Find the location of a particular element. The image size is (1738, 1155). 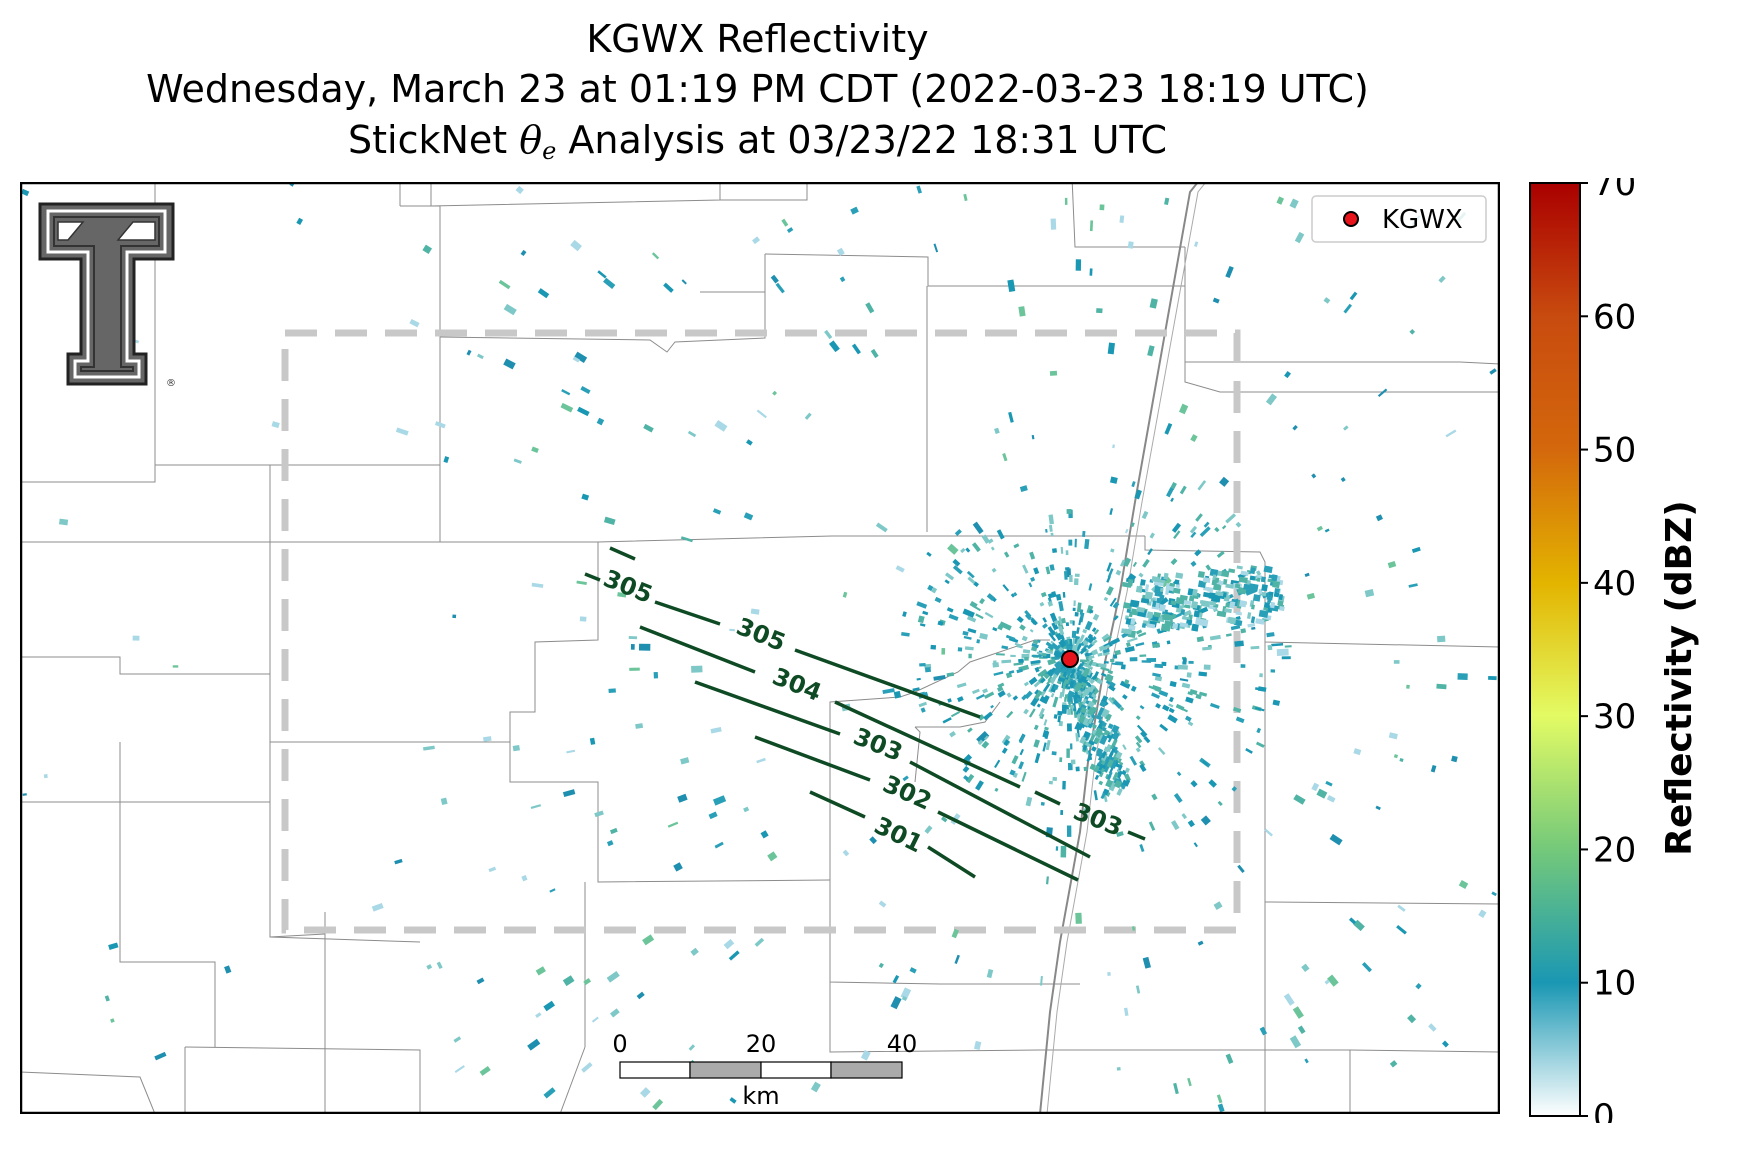

contour-302-b is located at coordinates (1008, 846).